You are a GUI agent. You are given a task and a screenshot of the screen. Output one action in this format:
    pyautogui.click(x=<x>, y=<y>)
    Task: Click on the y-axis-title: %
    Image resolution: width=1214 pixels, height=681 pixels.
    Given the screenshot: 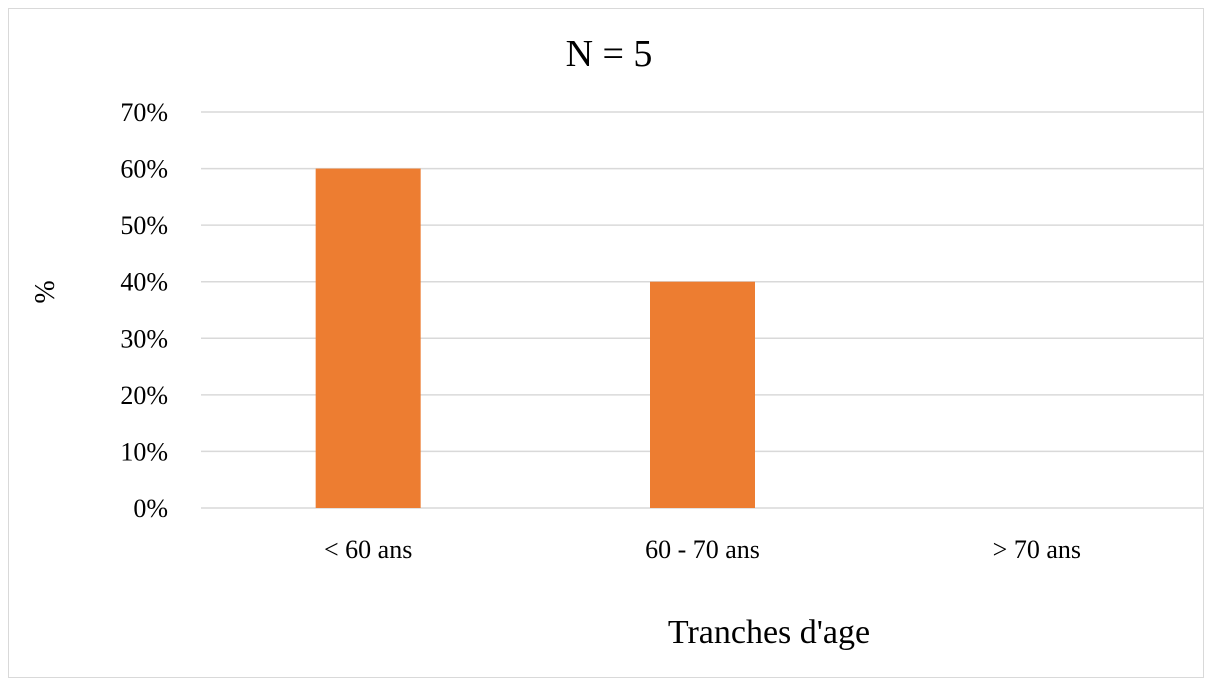 What is the action you would take?
    pyautogui.click(x=45, y=291)
    